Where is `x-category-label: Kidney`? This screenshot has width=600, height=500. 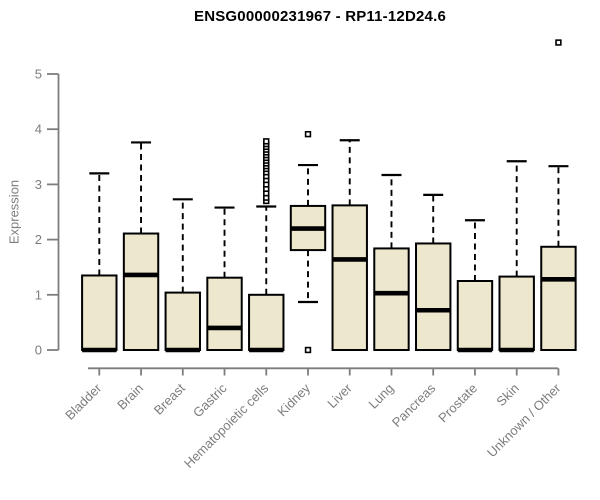 x-category-label: Kidney is located at coordinates (293, 399).